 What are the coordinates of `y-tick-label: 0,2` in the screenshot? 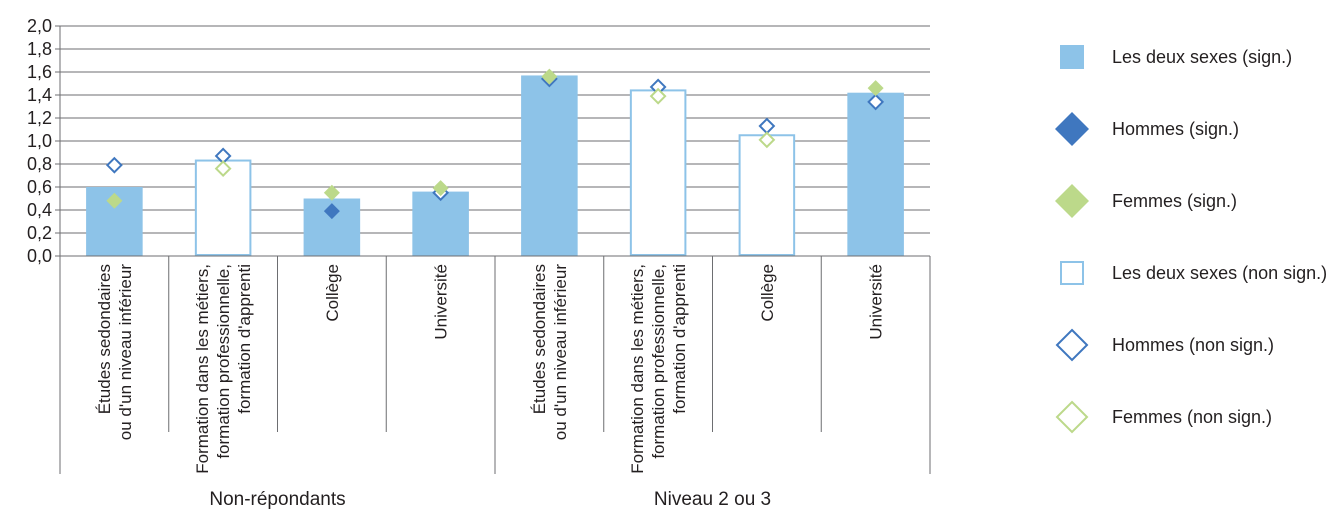 It's located at (39, 233).